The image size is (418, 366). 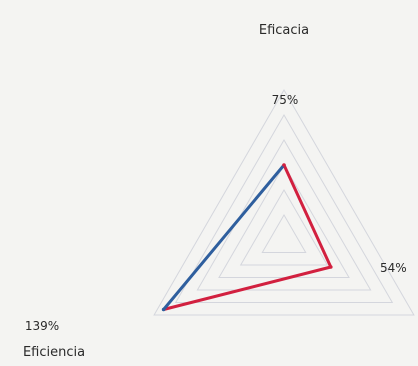 I want to click on data-point-eficiencia, so click(x=163, y=309).